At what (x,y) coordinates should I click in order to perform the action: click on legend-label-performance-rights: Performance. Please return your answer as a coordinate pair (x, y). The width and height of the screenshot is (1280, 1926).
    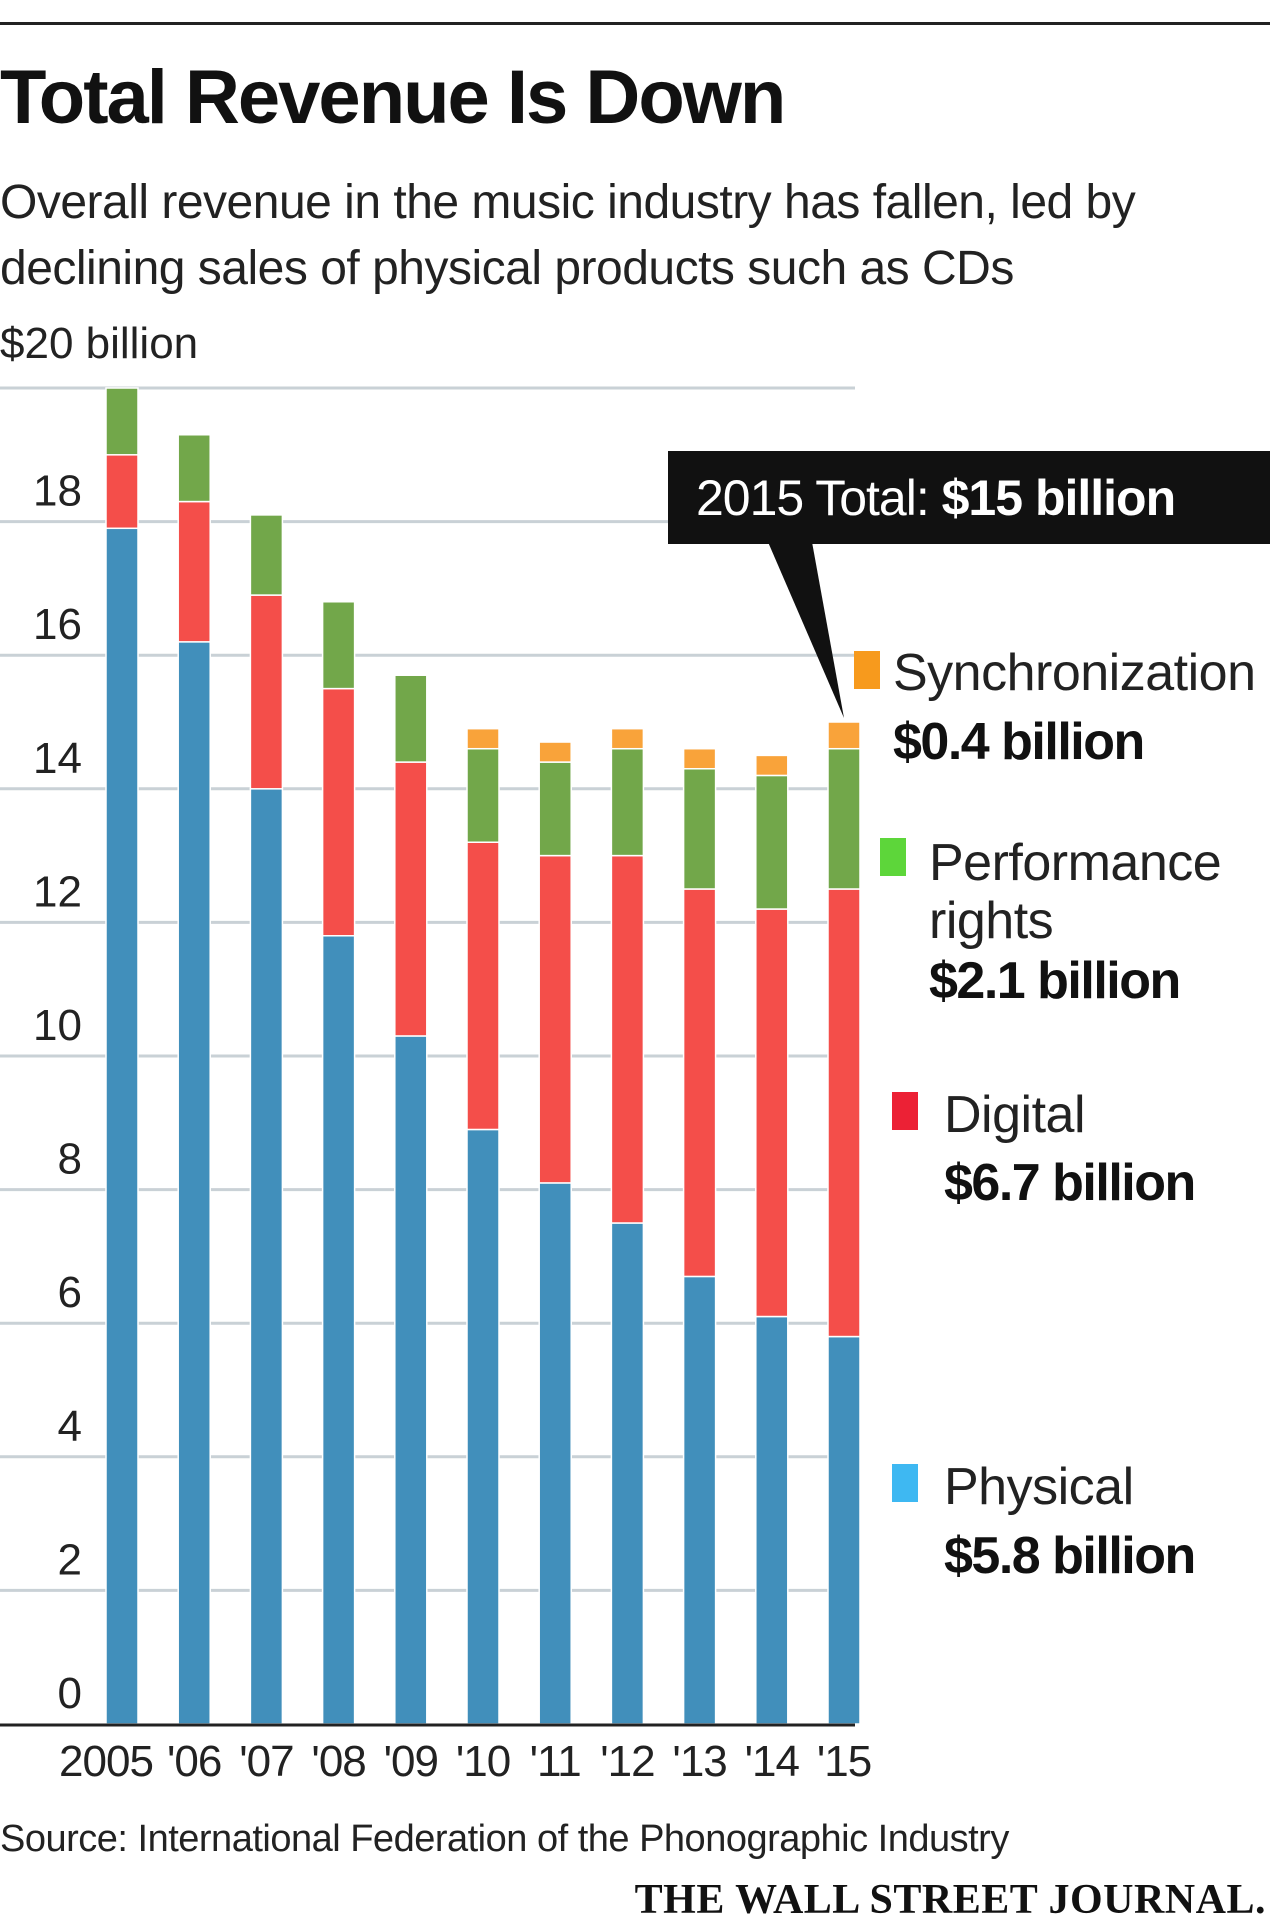
    Looking at the image, I should click on (1075, 863).